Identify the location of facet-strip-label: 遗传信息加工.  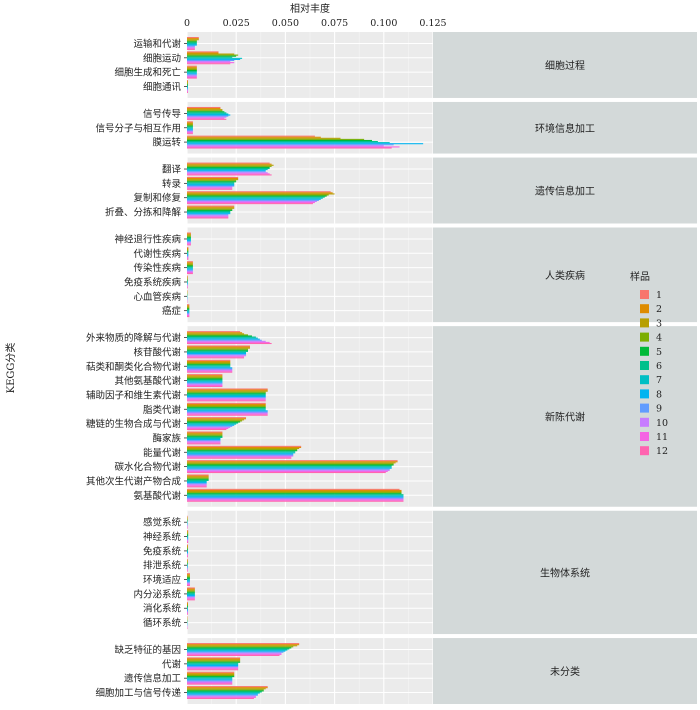
(565, 191).